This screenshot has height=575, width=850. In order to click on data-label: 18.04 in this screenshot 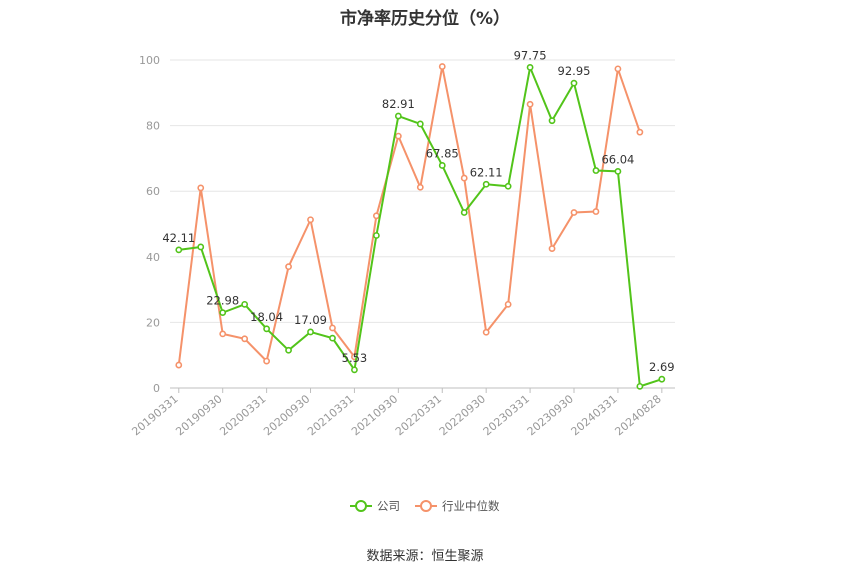, I will do `click(266, 317)`.